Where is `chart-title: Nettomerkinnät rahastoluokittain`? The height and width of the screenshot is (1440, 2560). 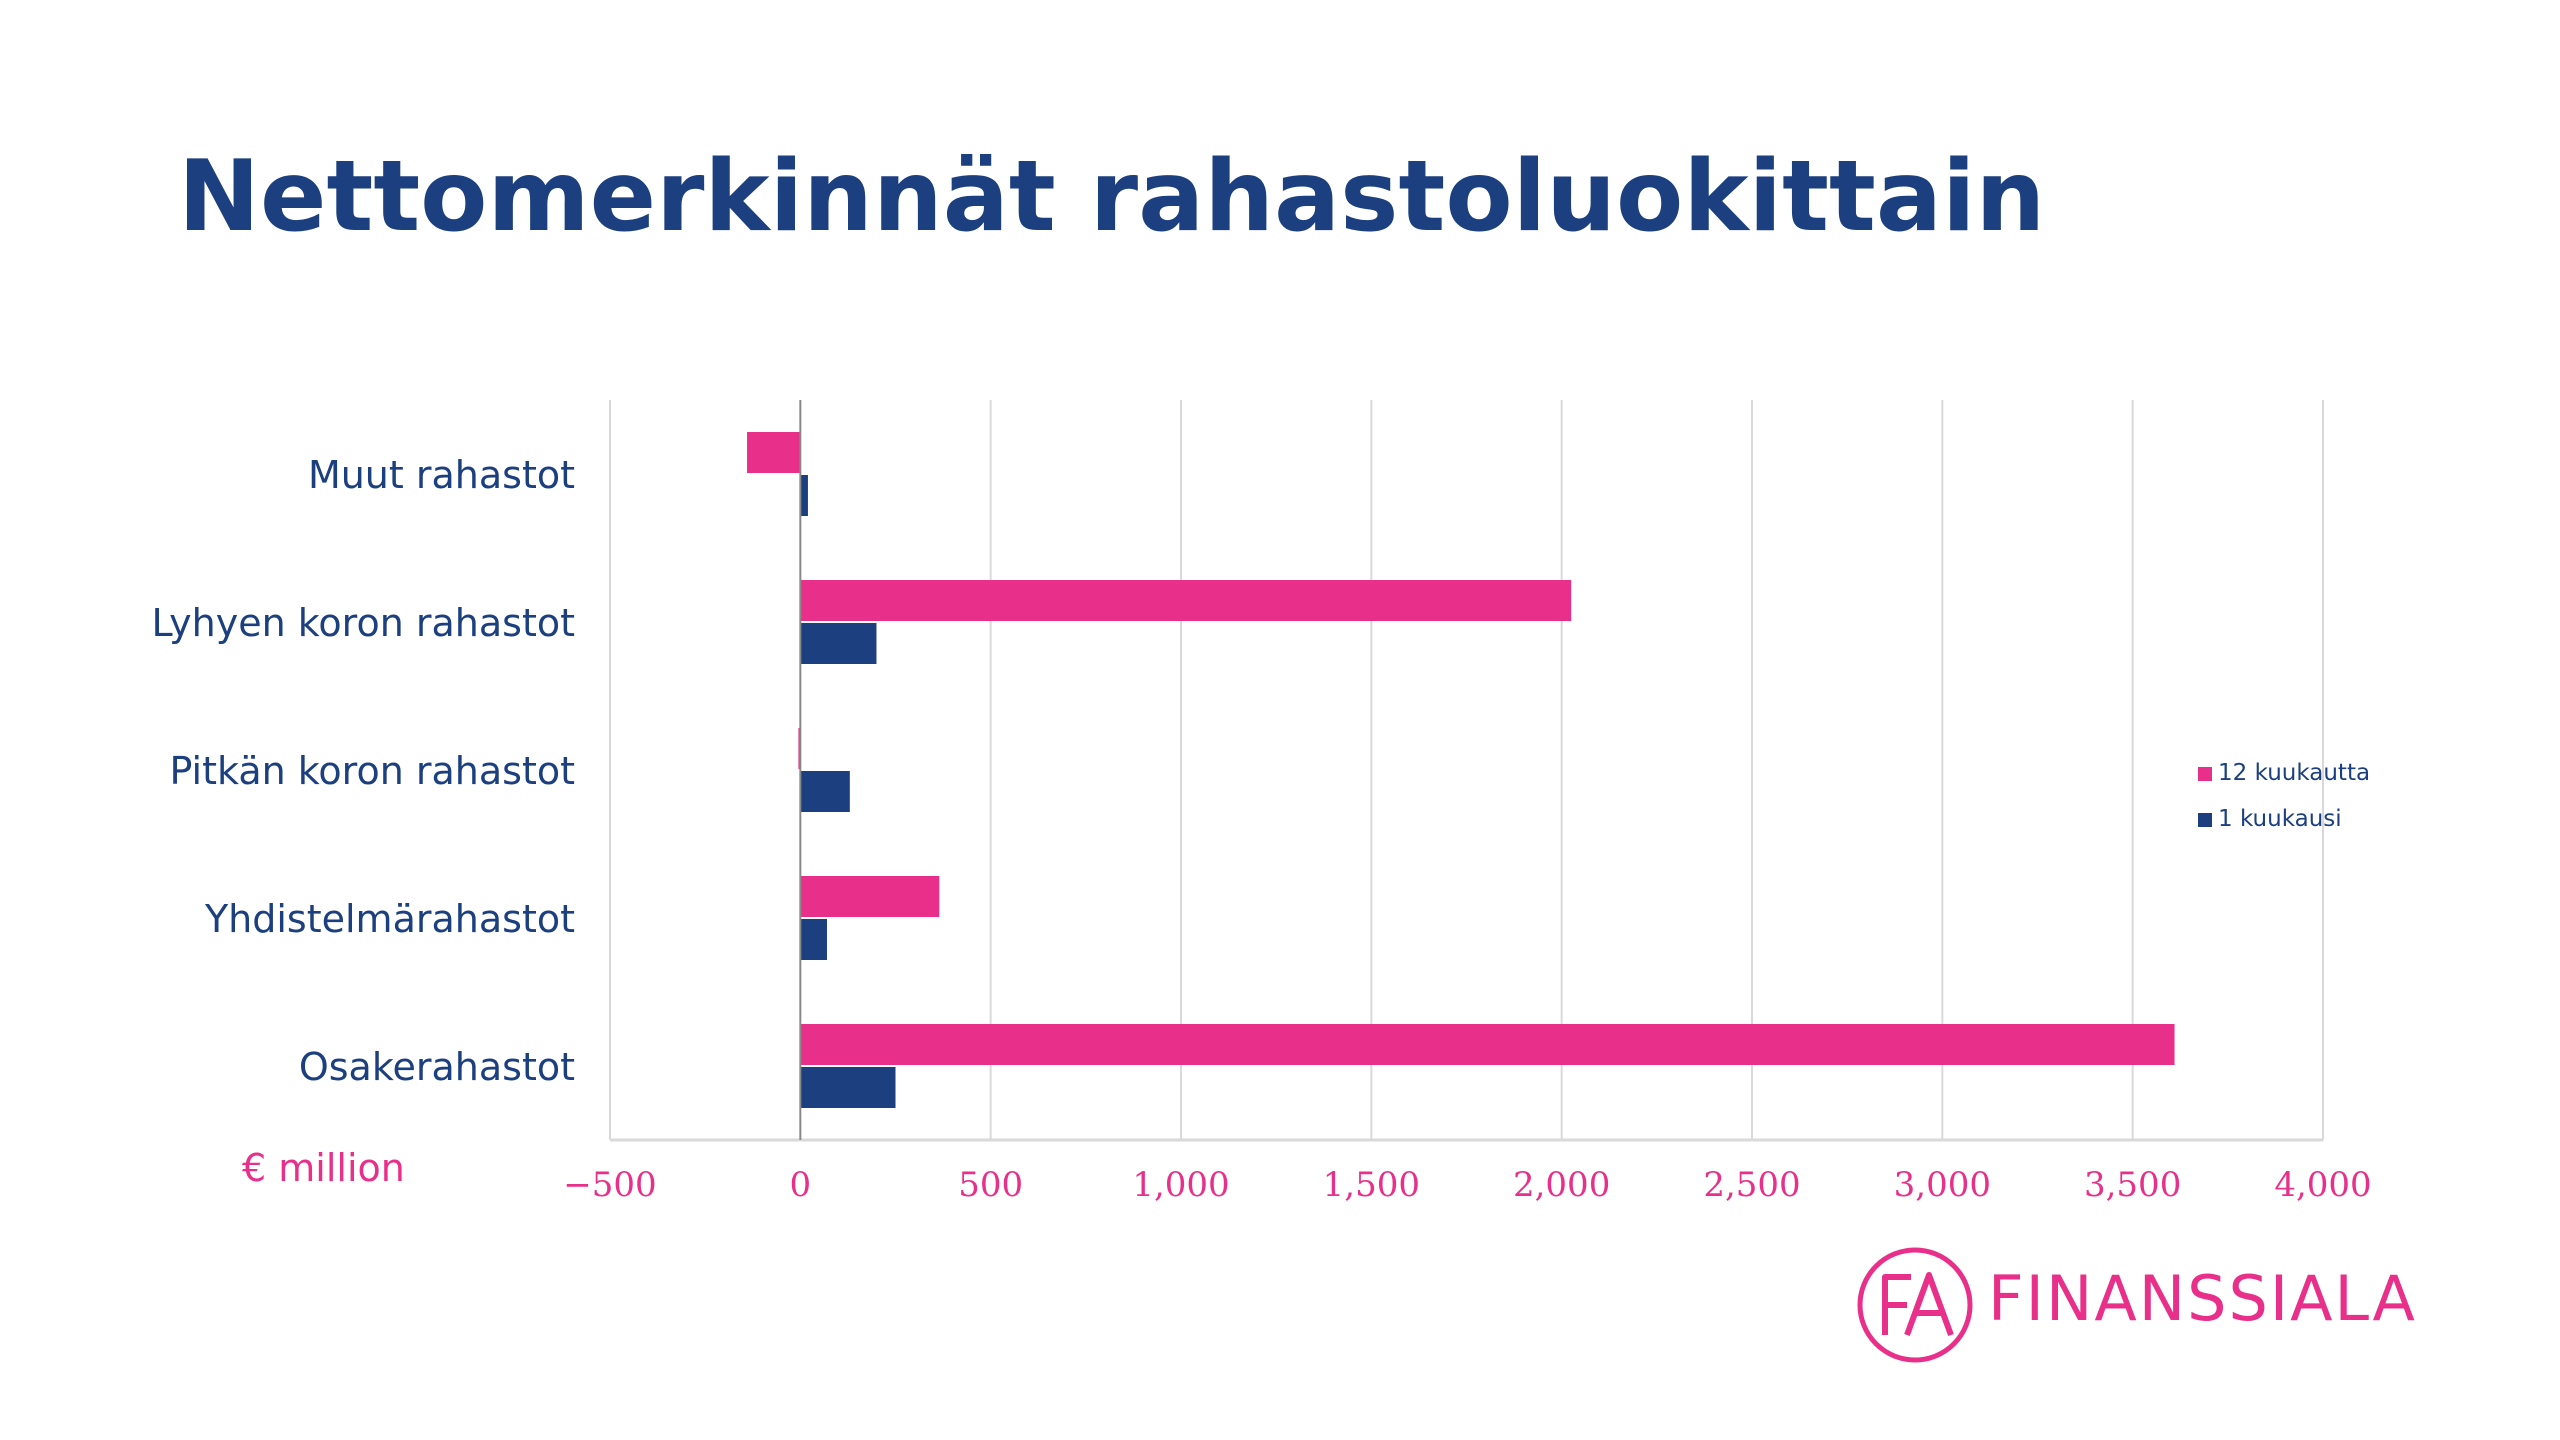
chart-title: Nettomerkinnät rahastoluokittain is located at coordinates (1112, 197).